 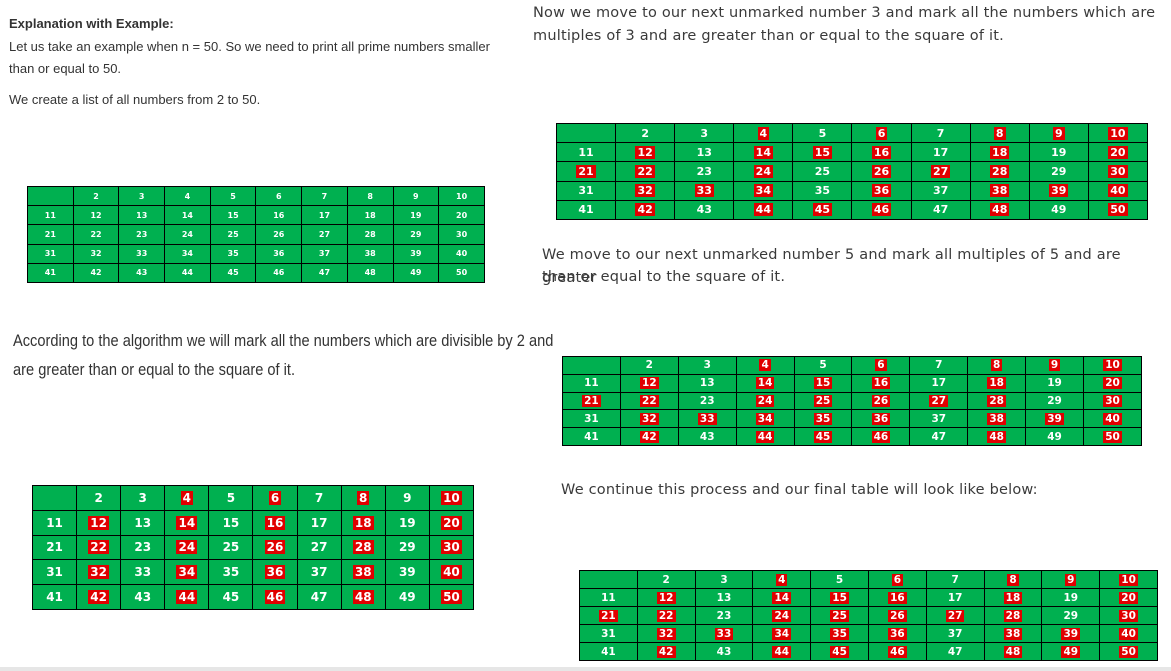 What do you see at coordinates (1013, 615) in the screenshot?
I see `marked-number-cell: 28` at bounding box center [1013, 615].